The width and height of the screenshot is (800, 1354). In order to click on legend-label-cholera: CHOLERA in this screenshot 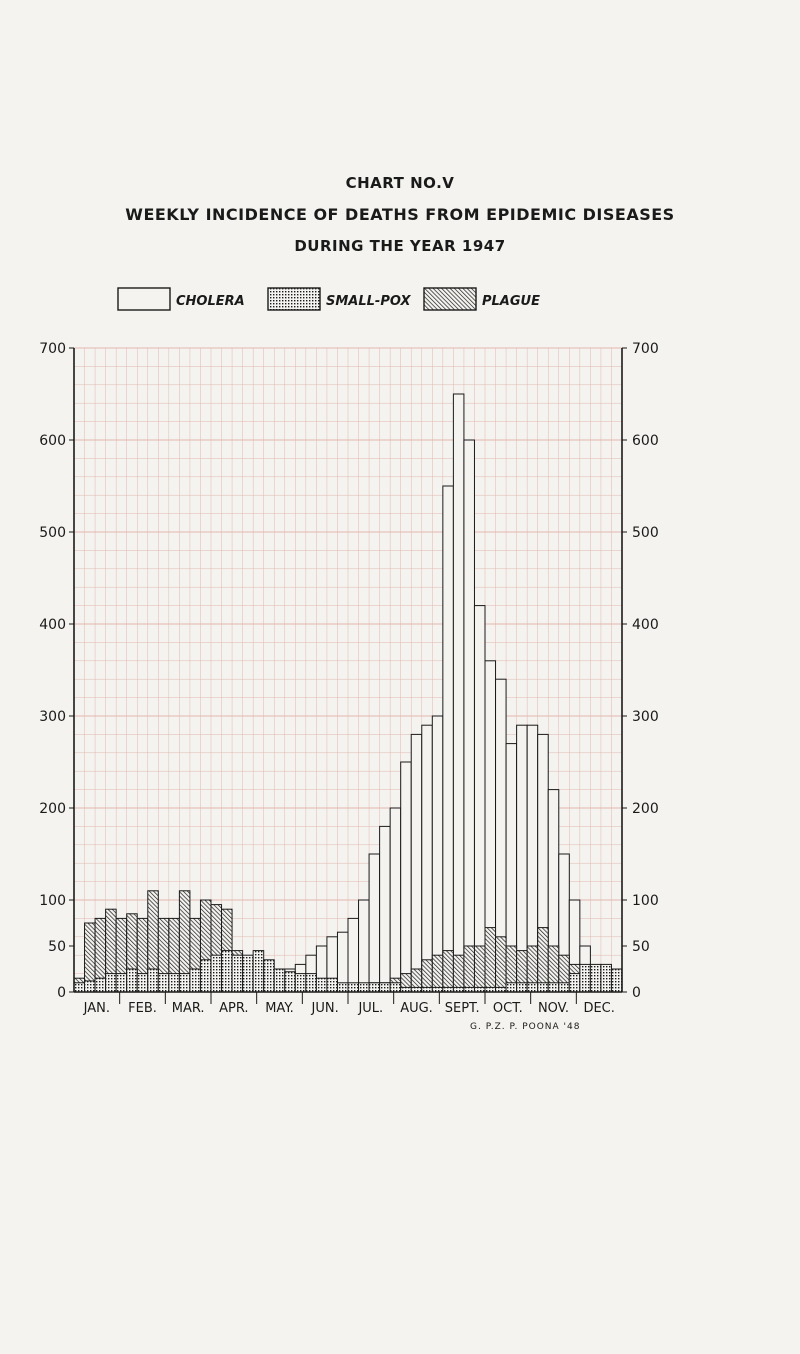, I will do `click(210, 301)`.